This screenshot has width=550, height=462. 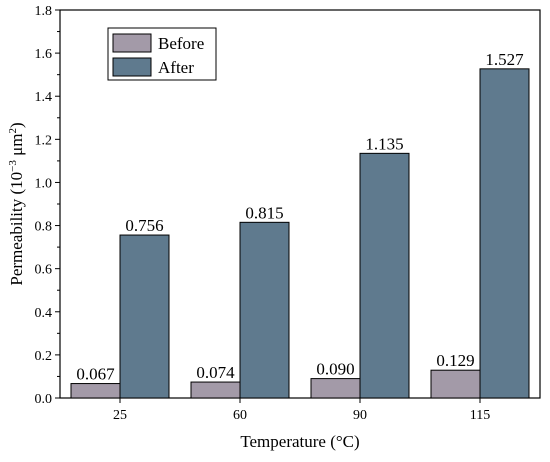 What do you see at coordinates (44, 97) in the screenshot?
I see `y-tick-label: 1.4` at bounding box center [44, 97].